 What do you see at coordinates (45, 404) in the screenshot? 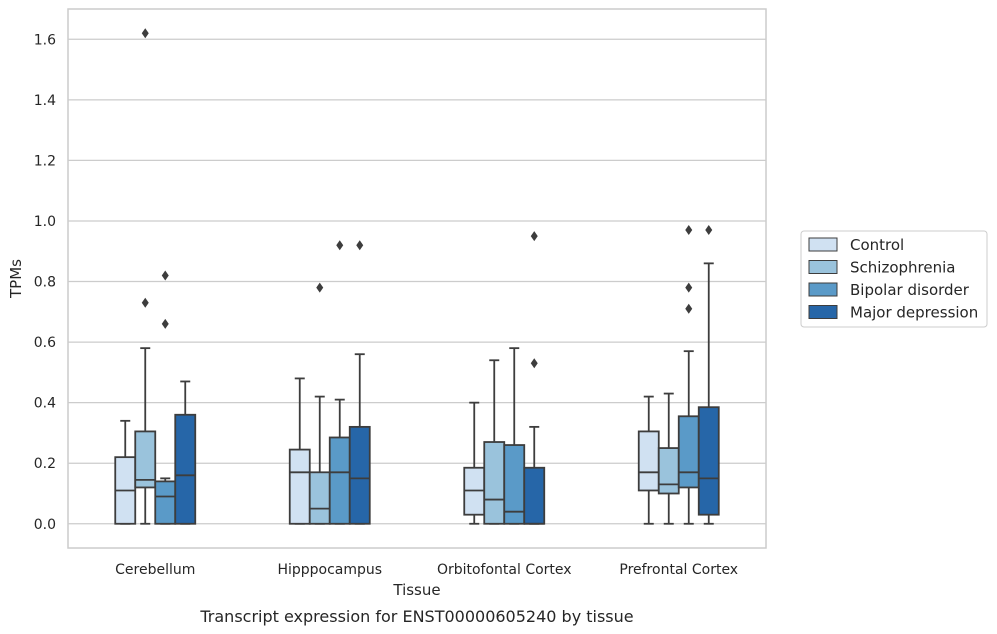
I see `y-tick-label: 0.4` at bounding box center [45, 404].